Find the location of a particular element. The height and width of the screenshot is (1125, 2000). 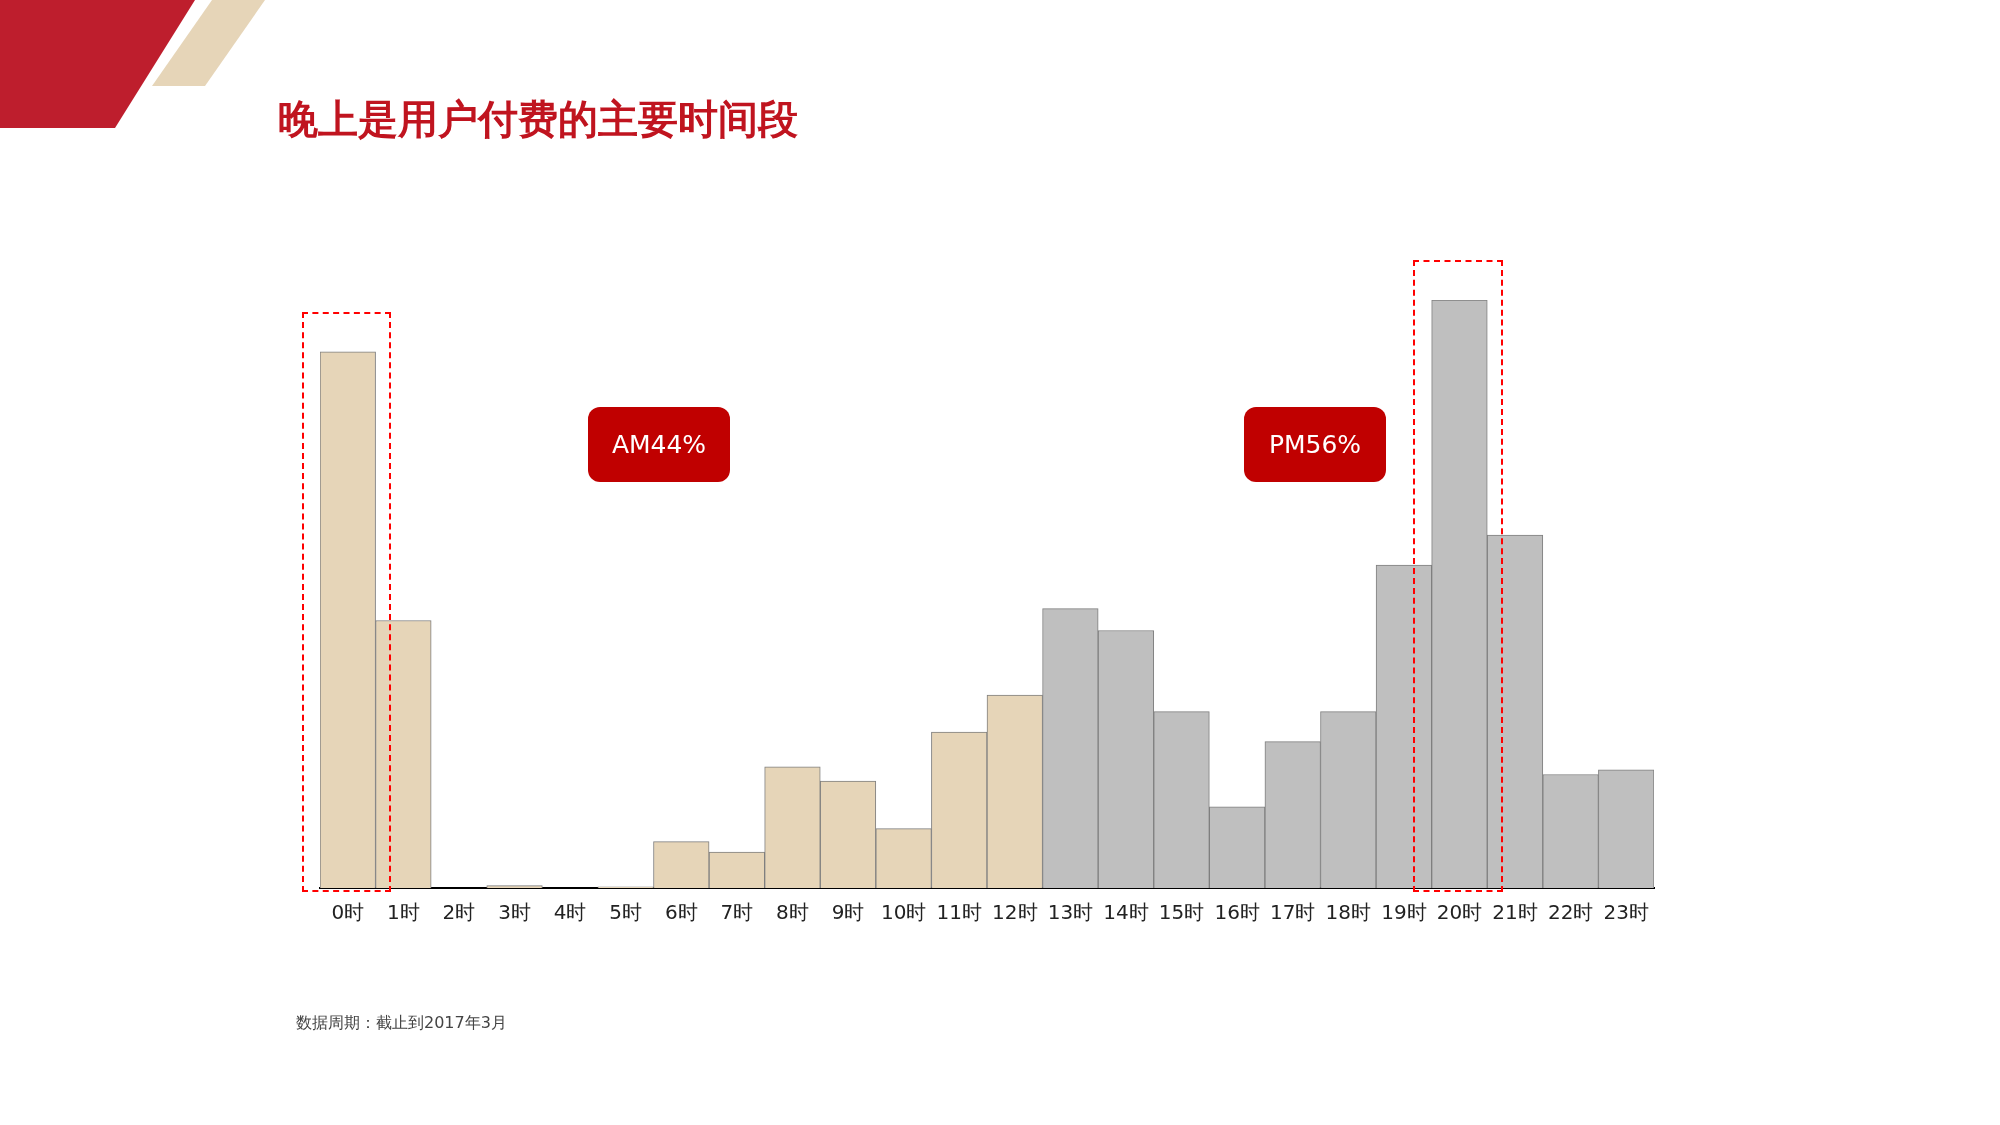

x-tick-label: 3时 is located at coordinates (514, 912).